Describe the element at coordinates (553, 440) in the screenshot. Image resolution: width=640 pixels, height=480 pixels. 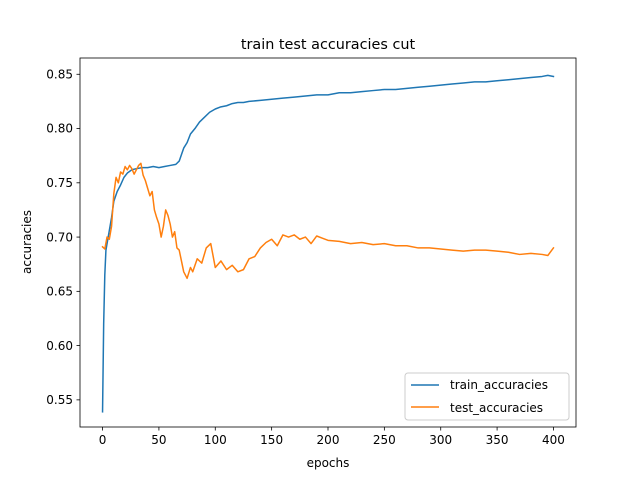
I see `x-tick-label: 400` at that location.